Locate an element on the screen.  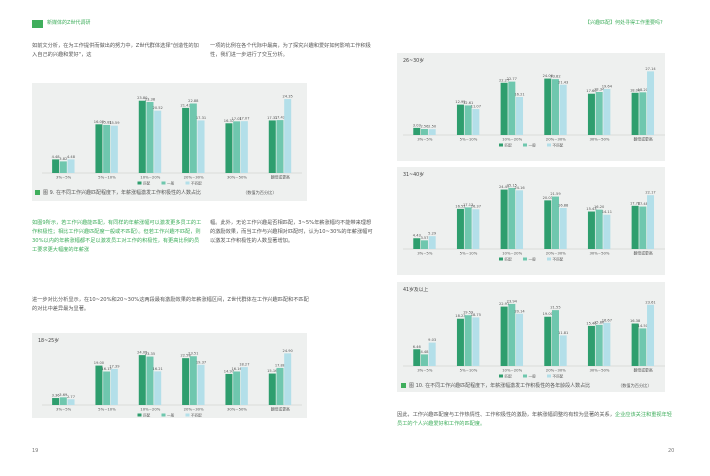
data-label: 24.06 is located at coordinates (548, 76).